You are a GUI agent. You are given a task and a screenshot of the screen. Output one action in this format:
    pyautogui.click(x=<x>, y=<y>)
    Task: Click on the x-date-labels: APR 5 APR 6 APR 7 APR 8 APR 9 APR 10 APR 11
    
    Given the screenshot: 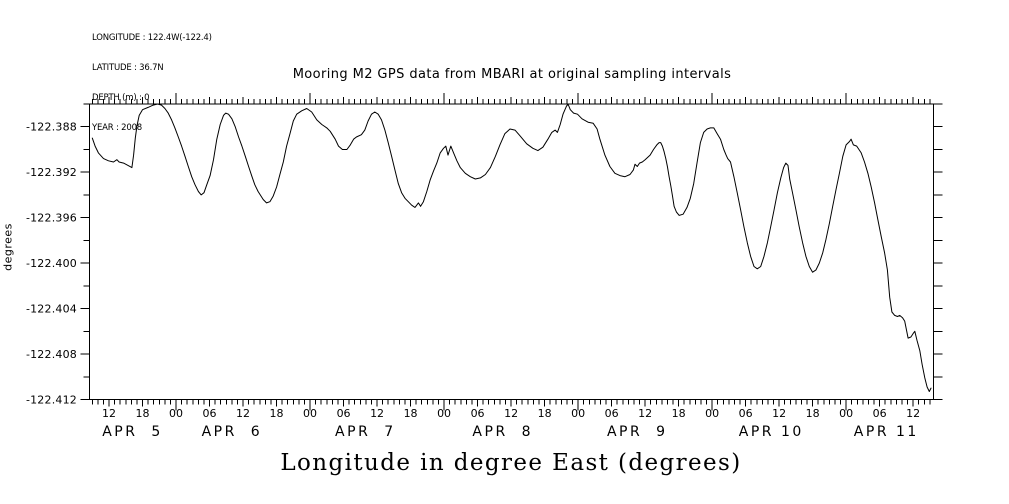 What is the action you would take?
    pyautogui.click(x=510, y=432)
    